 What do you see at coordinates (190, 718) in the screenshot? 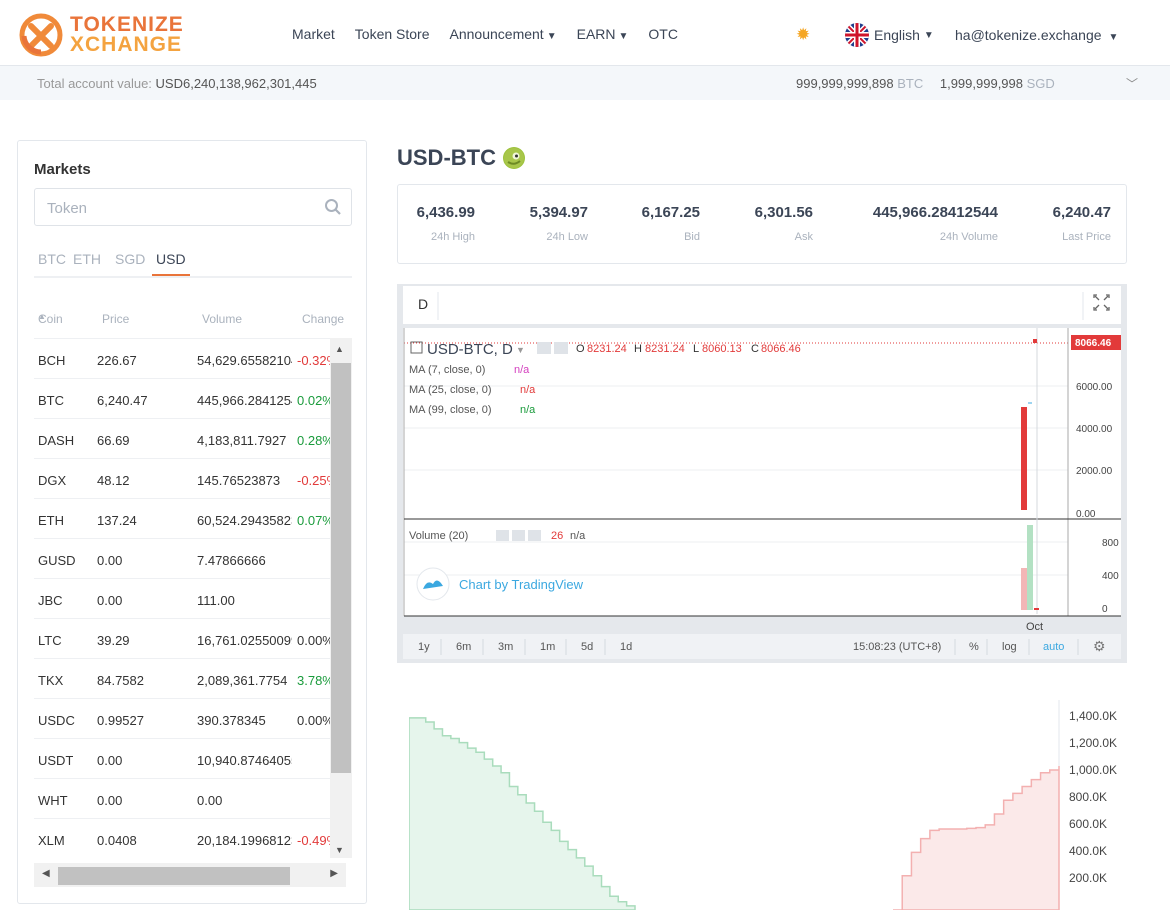
I see `market-row: USDC 0.99527 390.378345 0.00%` at bounding box center [190, 718].